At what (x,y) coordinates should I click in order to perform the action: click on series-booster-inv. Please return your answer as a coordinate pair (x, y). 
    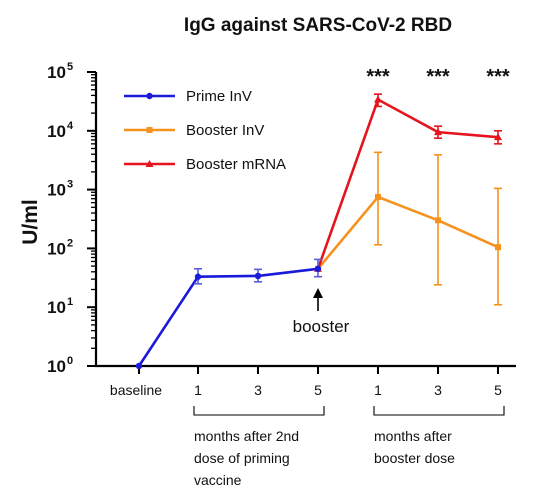
    Looking at the image, I should click on (408, 228).